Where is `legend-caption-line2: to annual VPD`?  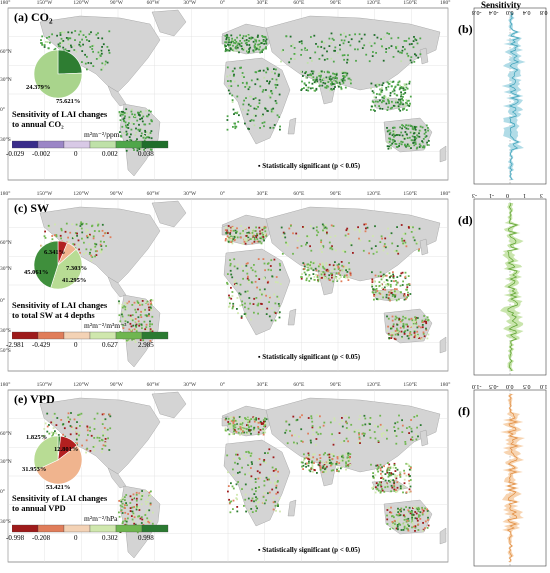
legend-caption-line2: to annual VPD is located at coordinates (39, 508).